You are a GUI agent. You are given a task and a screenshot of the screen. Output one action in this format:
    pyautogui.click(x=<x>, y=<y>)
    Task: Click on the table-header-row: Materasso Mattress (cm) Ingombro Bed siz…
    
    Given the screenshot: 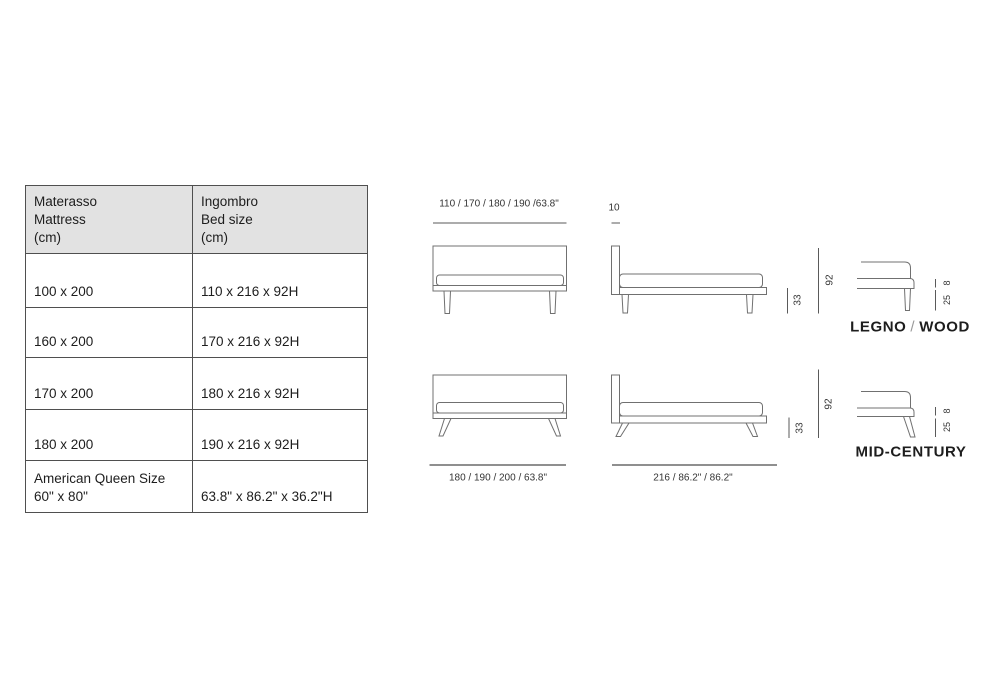 What is the action you would take?
    pyautogui.click(x=196, y=219)
    